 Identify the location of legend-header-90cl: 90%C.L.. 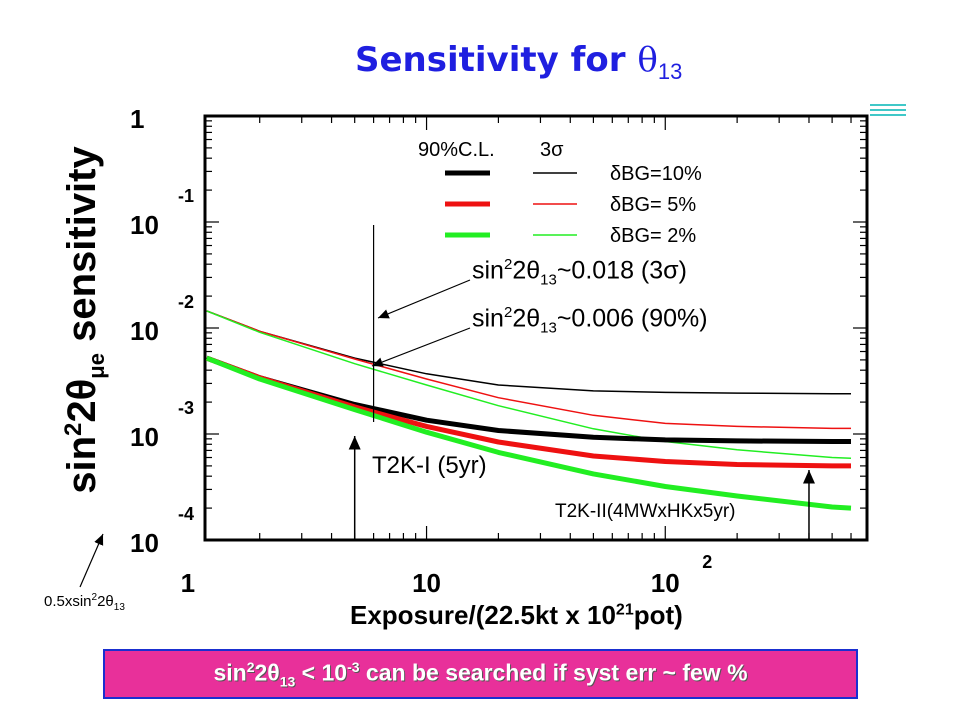
(456, 150).